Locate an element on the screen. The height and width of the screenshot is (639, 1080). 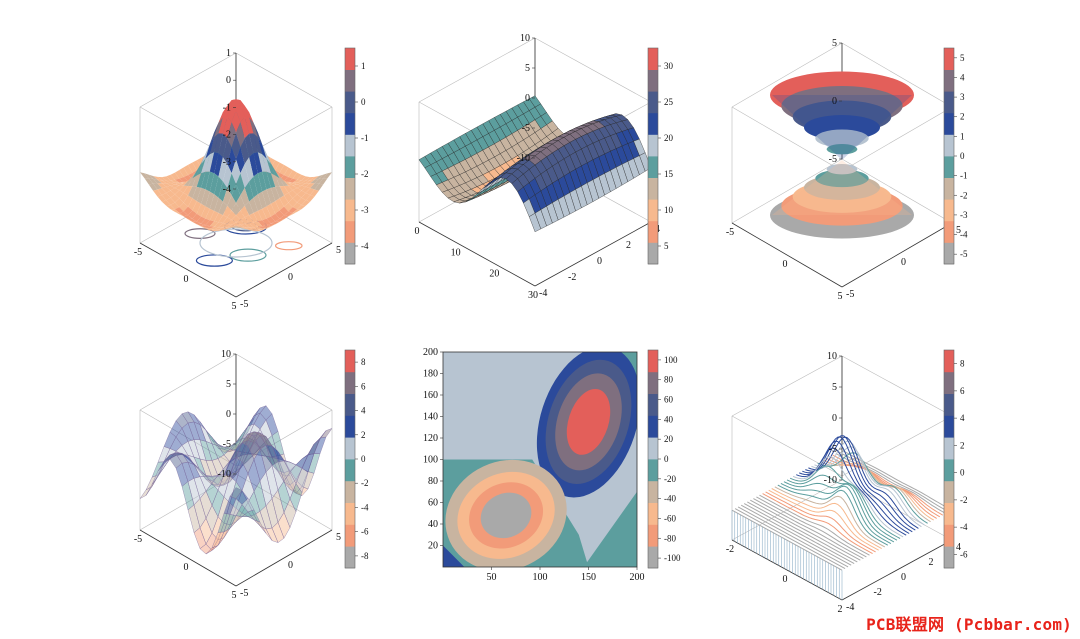
y-tick-label: 40 is located at coordinates (433, 524).